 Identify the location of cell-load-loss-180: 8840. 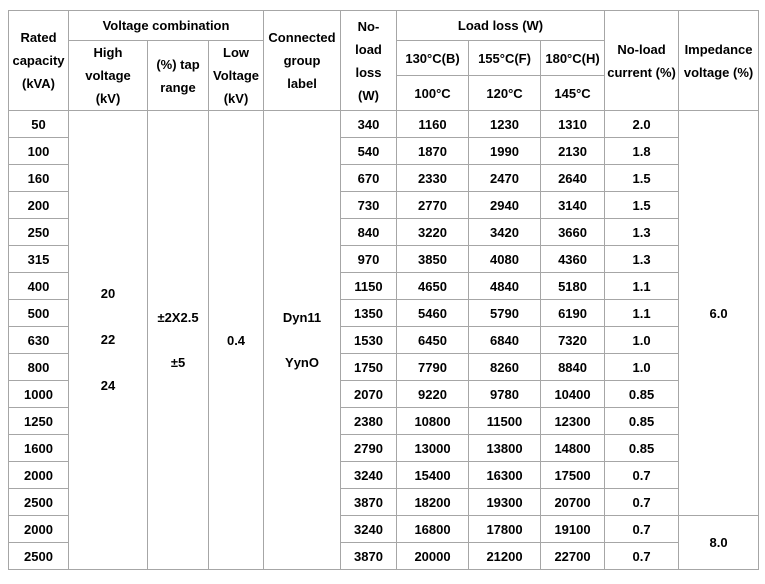
(573, 367).